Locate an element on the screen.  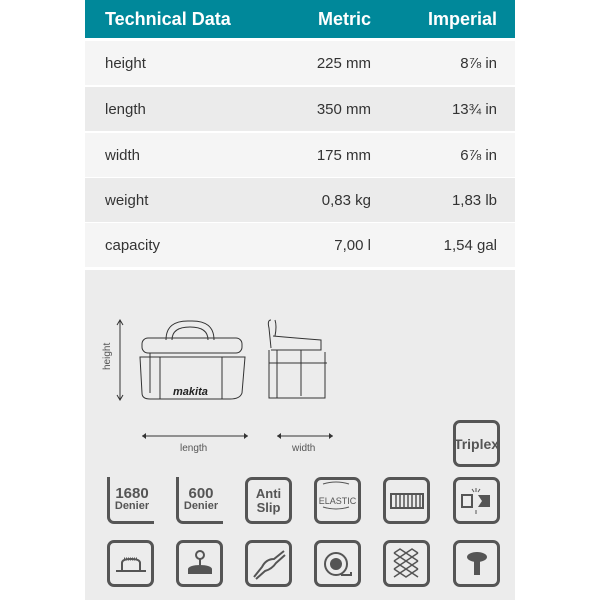
table-row: capacity 7,00 l 1,54 gal is located at coordinates (300, 245).